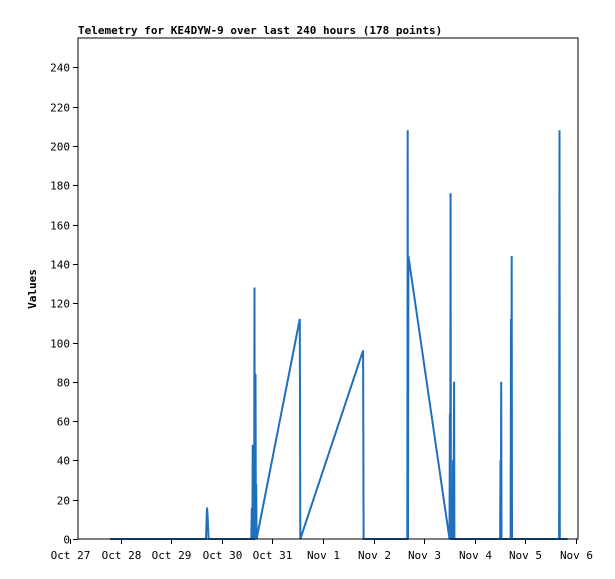 Image resolution: width=615 pixels, height=579 pixels. I want to click on y-tick-label: 200, so click(60, 147).